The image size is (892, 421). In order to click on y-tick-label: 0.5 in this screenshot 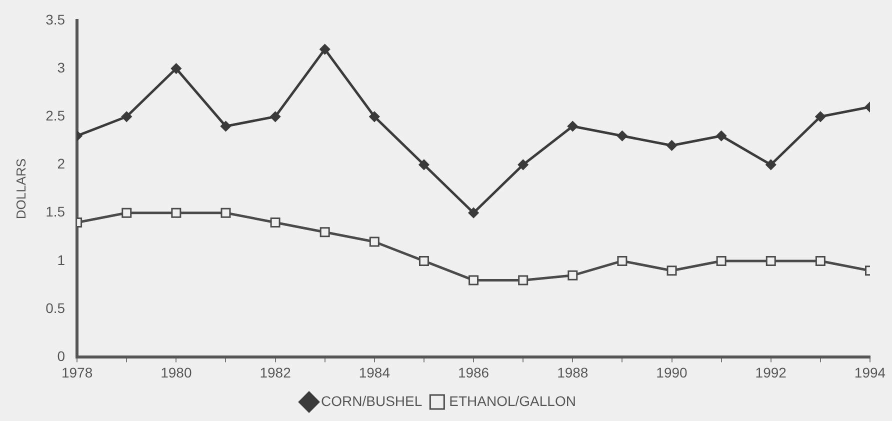, I will do `click(56, 308)`.